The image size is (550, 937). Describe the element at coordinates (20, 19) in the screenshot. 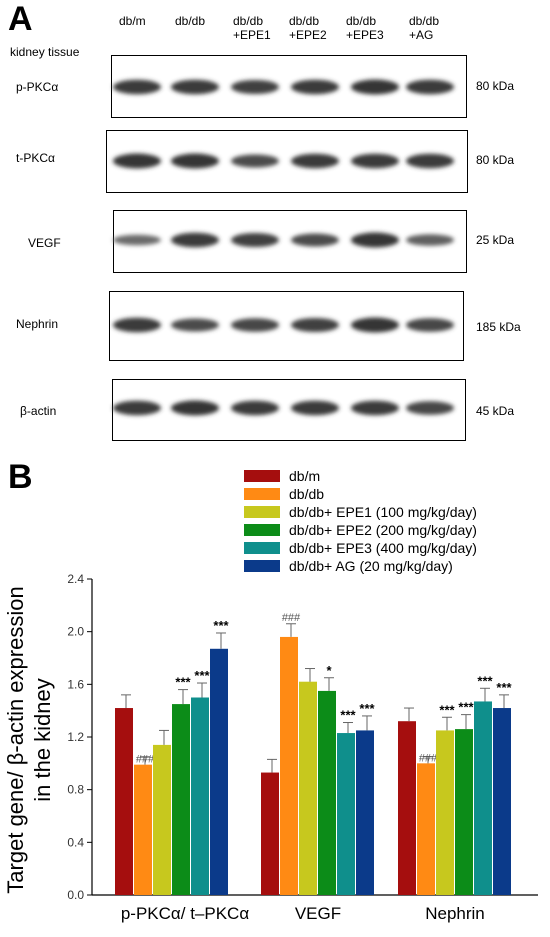

I see `panel-a-letter: A` at that location.